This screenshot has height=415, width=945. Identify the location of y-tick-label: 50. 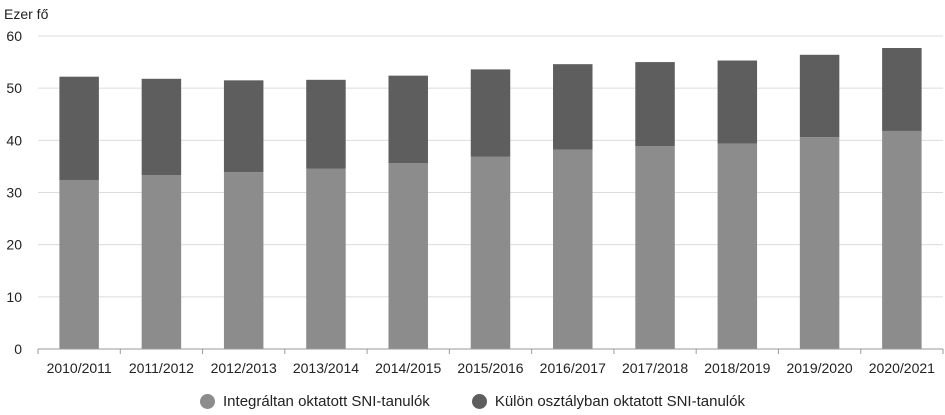
(14, 88).